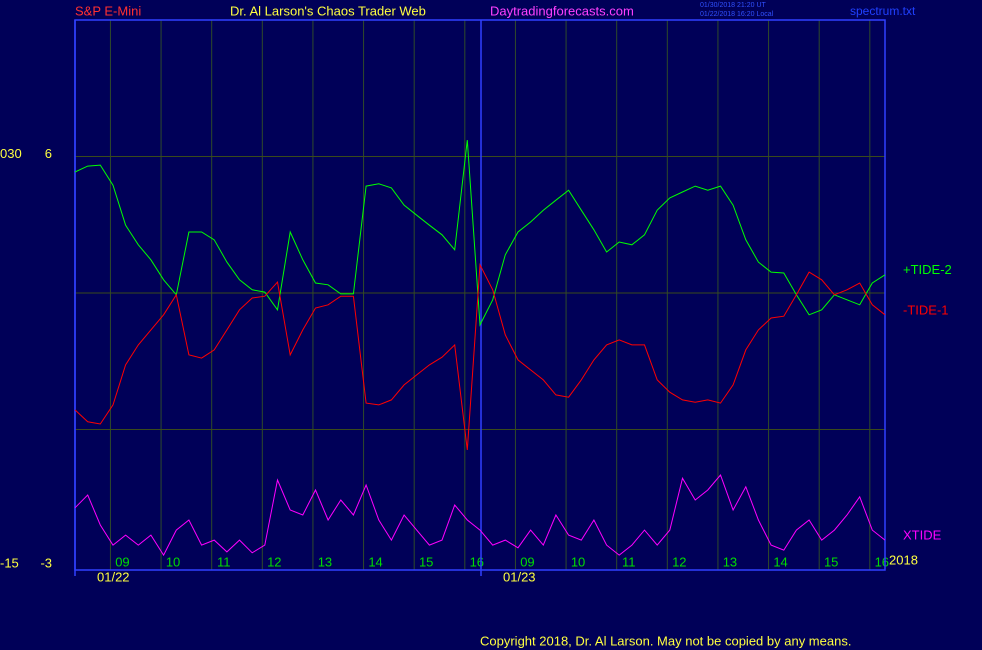 The image size is (982, 650). Describe the element at coordinates (480, 515) in the screenshot. I see `series-line` at that location.